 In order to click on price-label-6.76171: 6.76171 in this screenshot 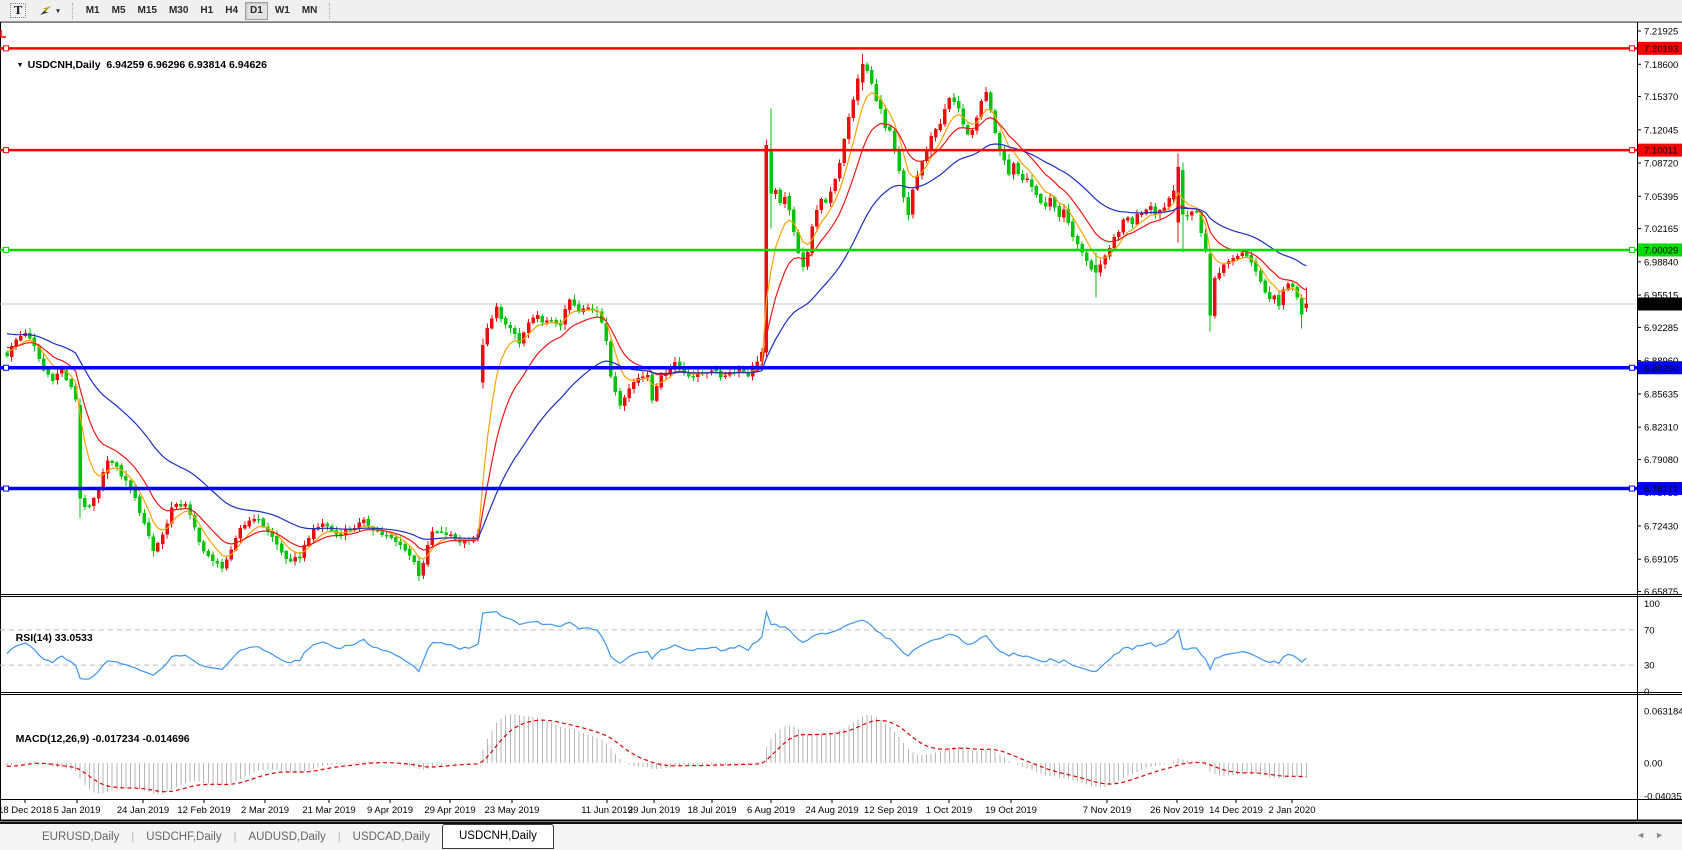, I will do `click(1660, 489)`.